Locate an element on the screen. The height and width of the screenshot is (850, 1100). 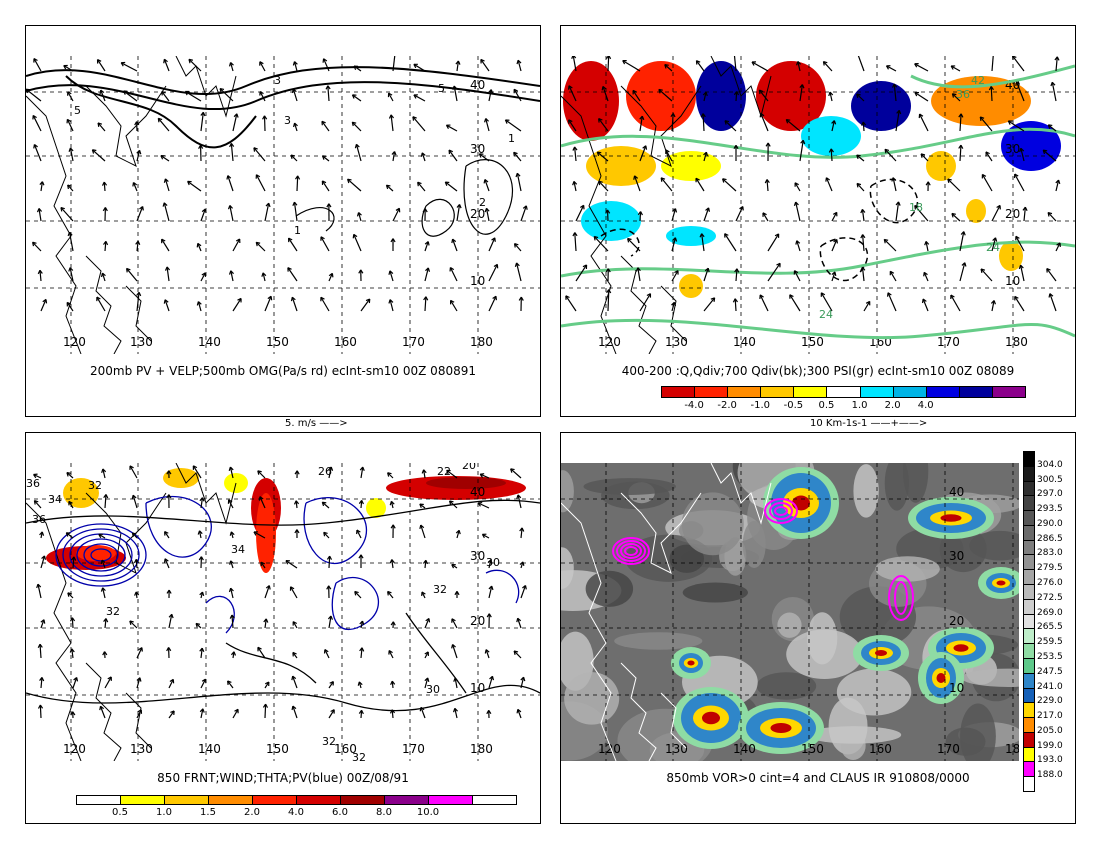
coast-segment is located at coordinates (589, 224).